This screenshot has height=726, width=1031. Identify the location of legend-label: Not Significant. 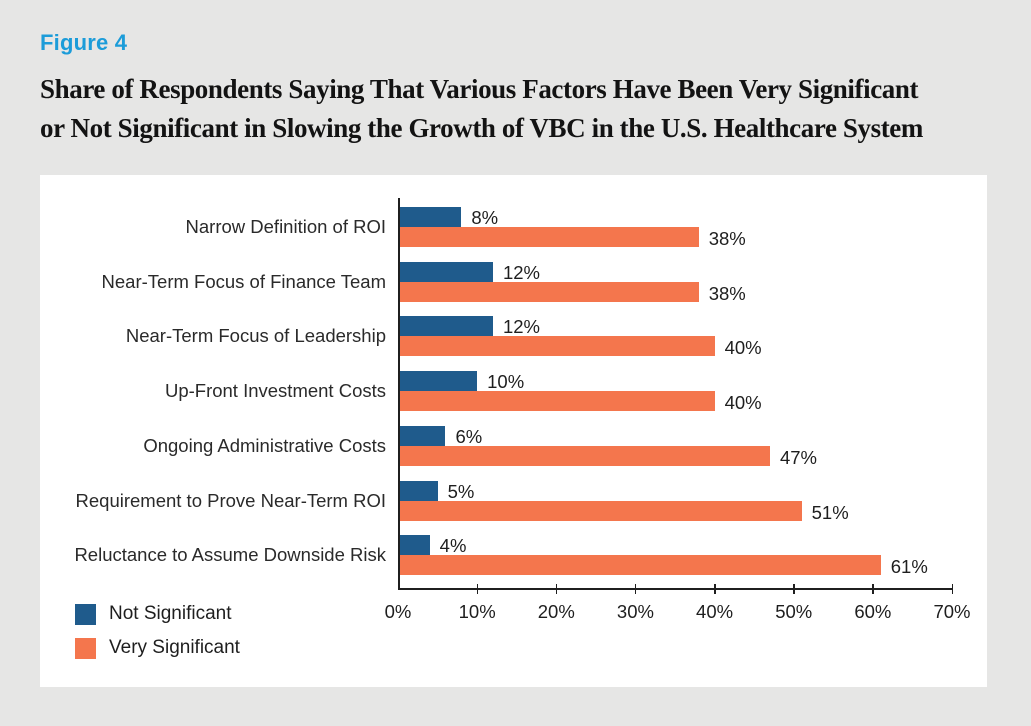
(170, 613).